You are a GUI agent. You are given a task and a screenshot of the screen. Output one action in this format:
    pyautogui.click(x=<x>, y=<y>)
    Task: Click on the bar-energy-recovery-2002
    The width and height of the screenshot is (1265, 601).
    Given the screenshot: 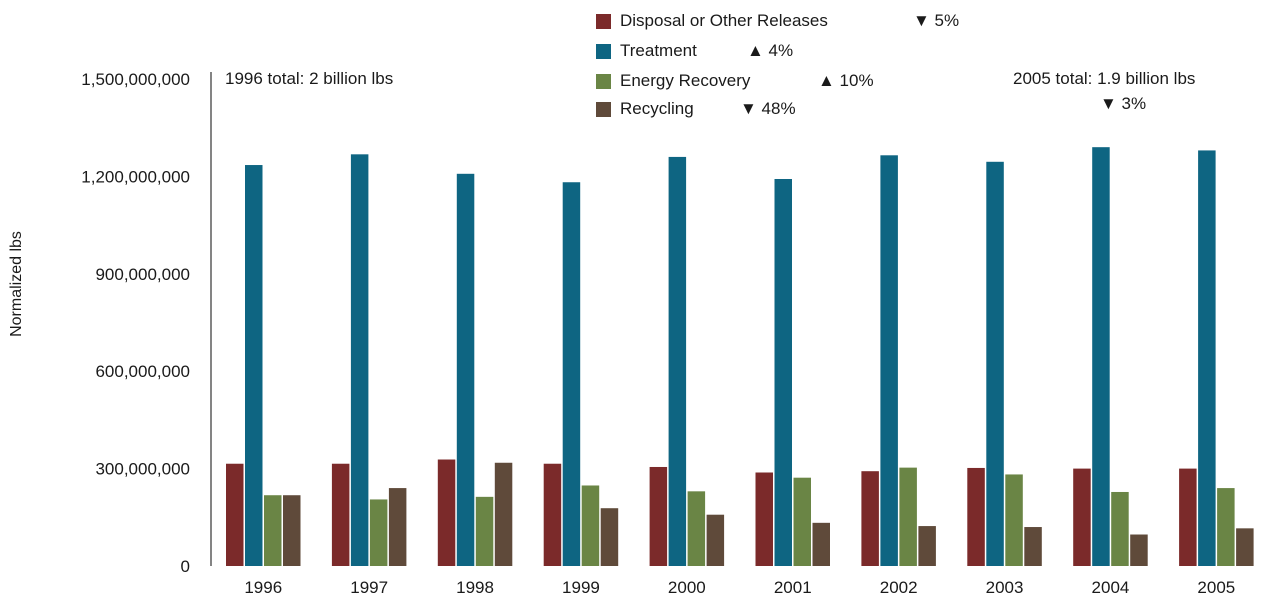 What is the action you would take?
    pyautogui.click(x=908, y=516)
    